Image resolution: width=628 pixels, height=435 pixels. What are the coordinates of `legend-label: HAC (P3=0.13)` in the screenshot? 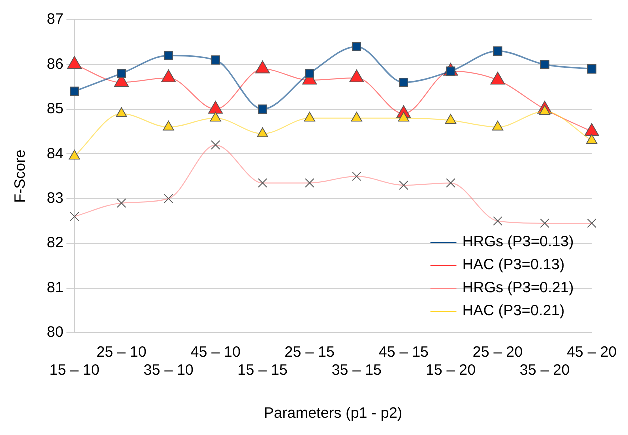 It's located at (513, 265).